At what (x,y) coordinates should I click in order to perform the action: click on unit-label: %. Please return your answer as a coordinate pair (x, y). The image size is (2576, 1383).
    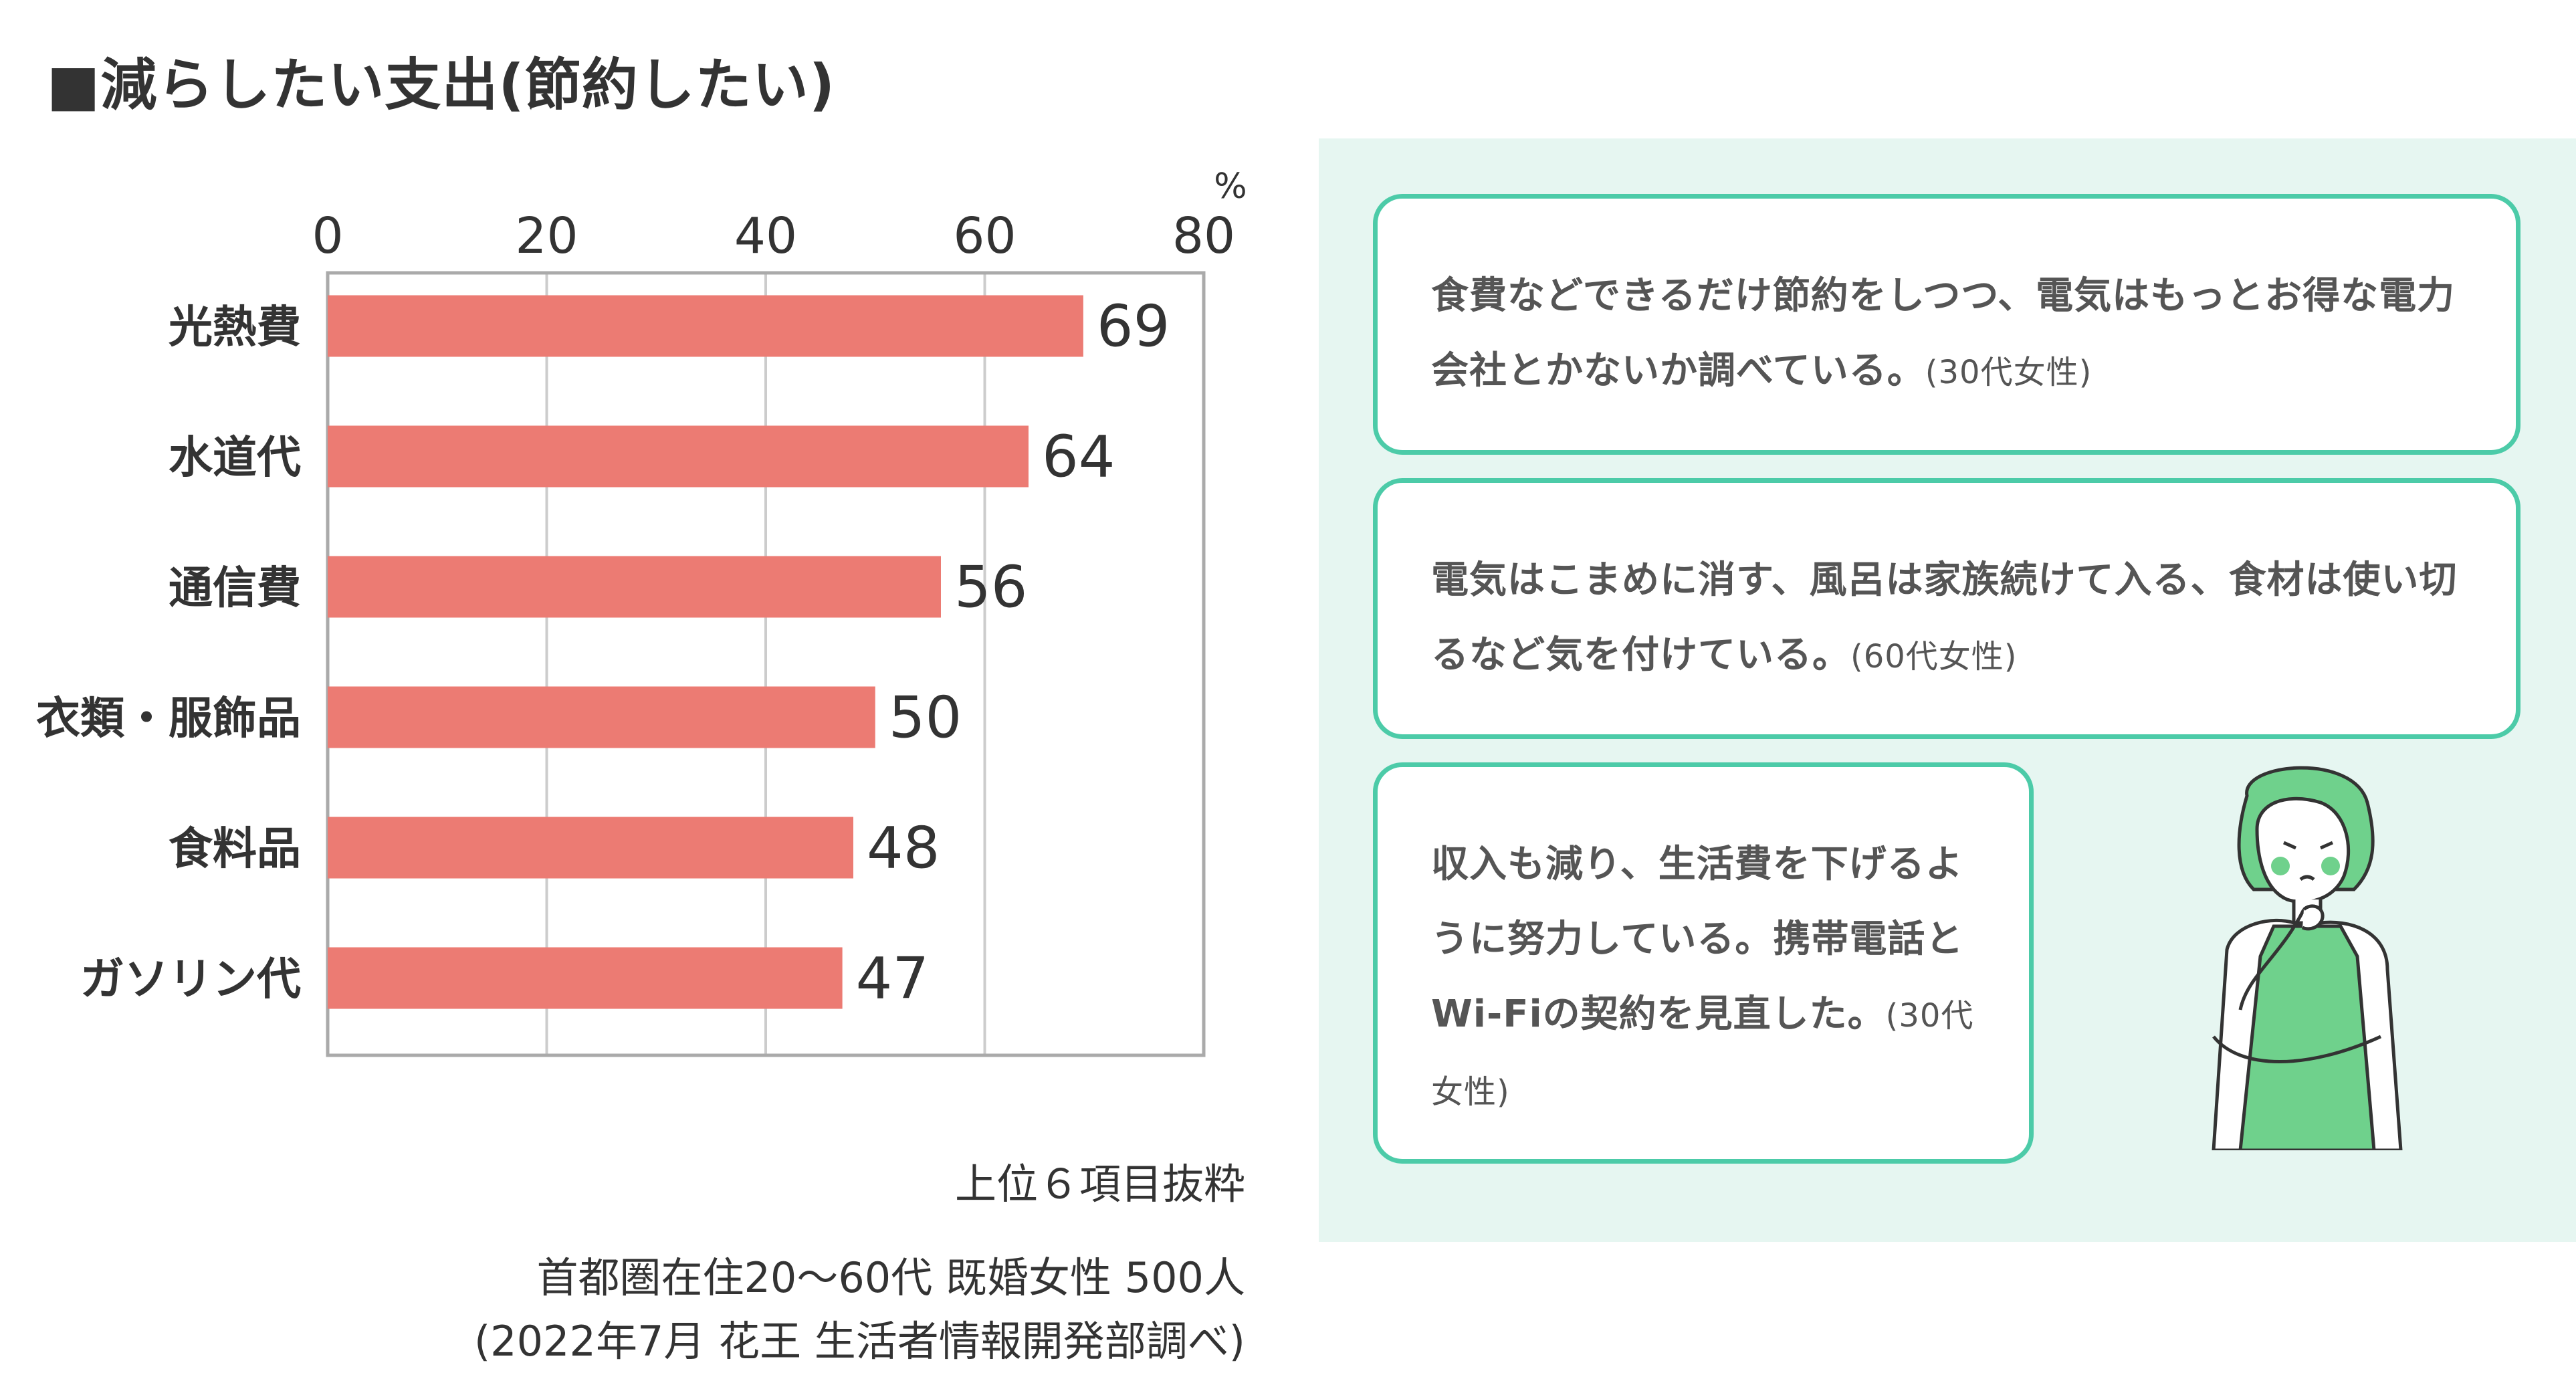
    Looking at the image, I should click on (1231, 187).